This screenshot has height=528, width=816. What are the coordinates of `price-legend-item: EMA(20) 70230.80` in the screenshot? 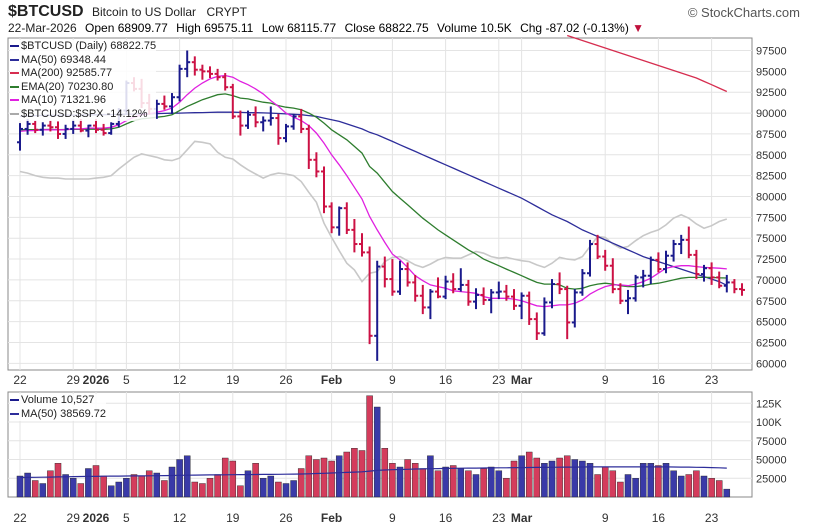 It's located at (83, 88).